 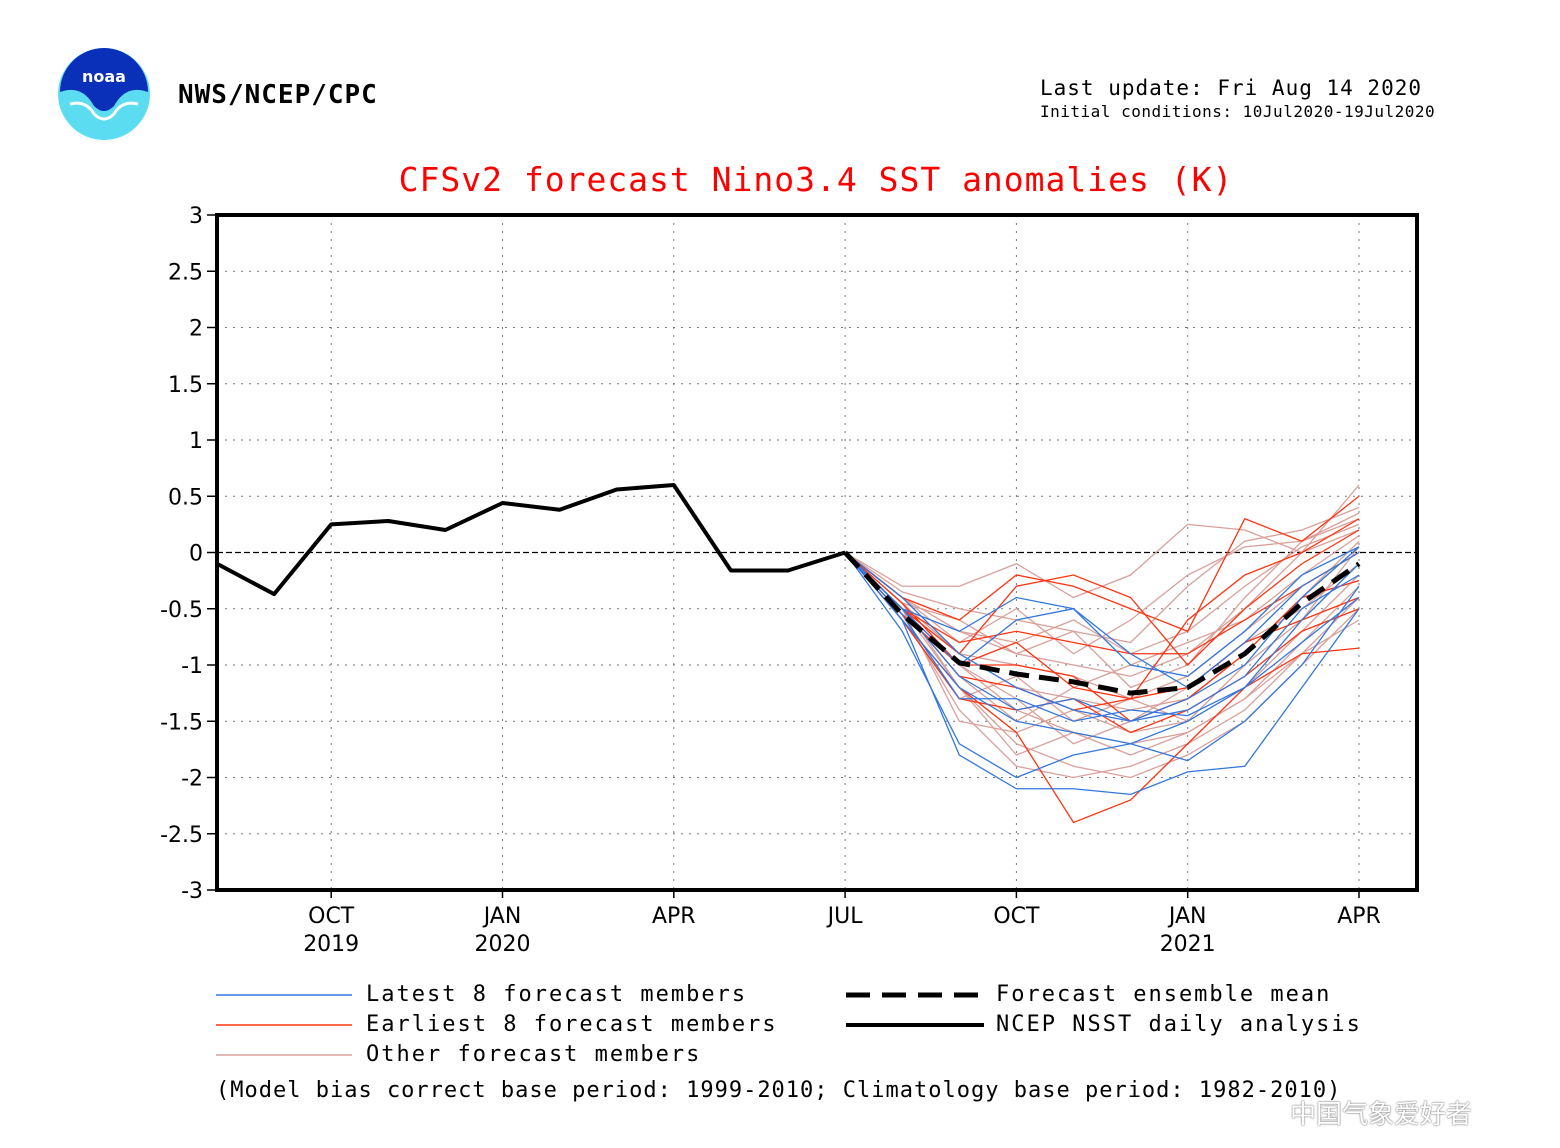 I want to click on agency-label: NWS/NCEP/CPC, so click(x=278, y=95).